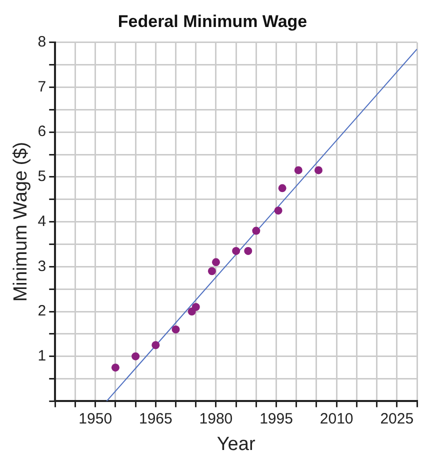 This screenshot has height=466, width=435. What do you see at coordinates (42, 311) in the screenshot?
I see `y-tick-label: 2` at bounding box center [42, 311].